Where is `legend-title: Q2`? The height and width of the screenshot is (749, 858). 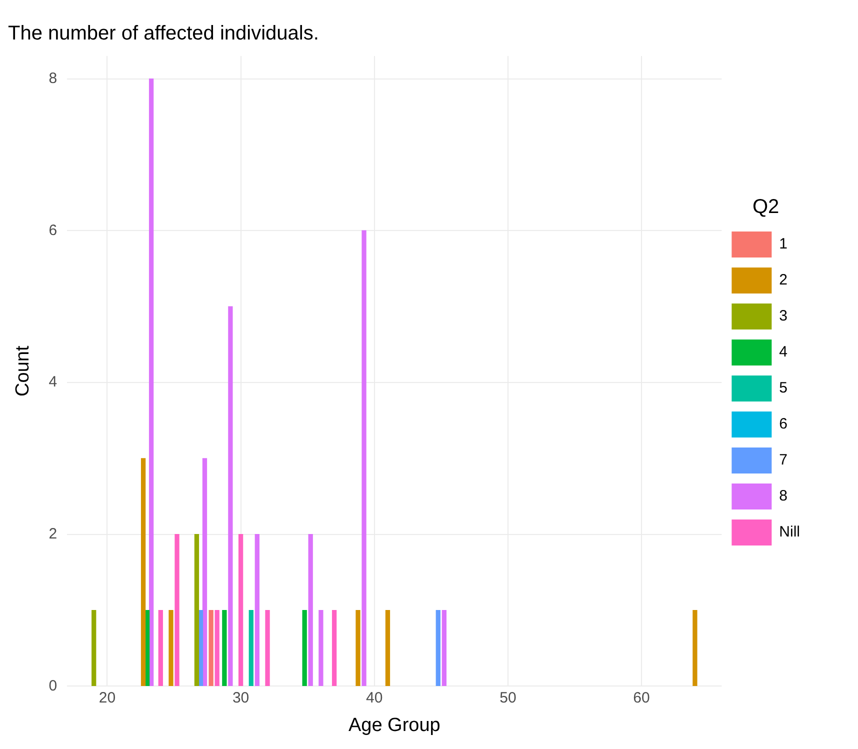
legend-title: Q2 is located at coordinates (766, 207).